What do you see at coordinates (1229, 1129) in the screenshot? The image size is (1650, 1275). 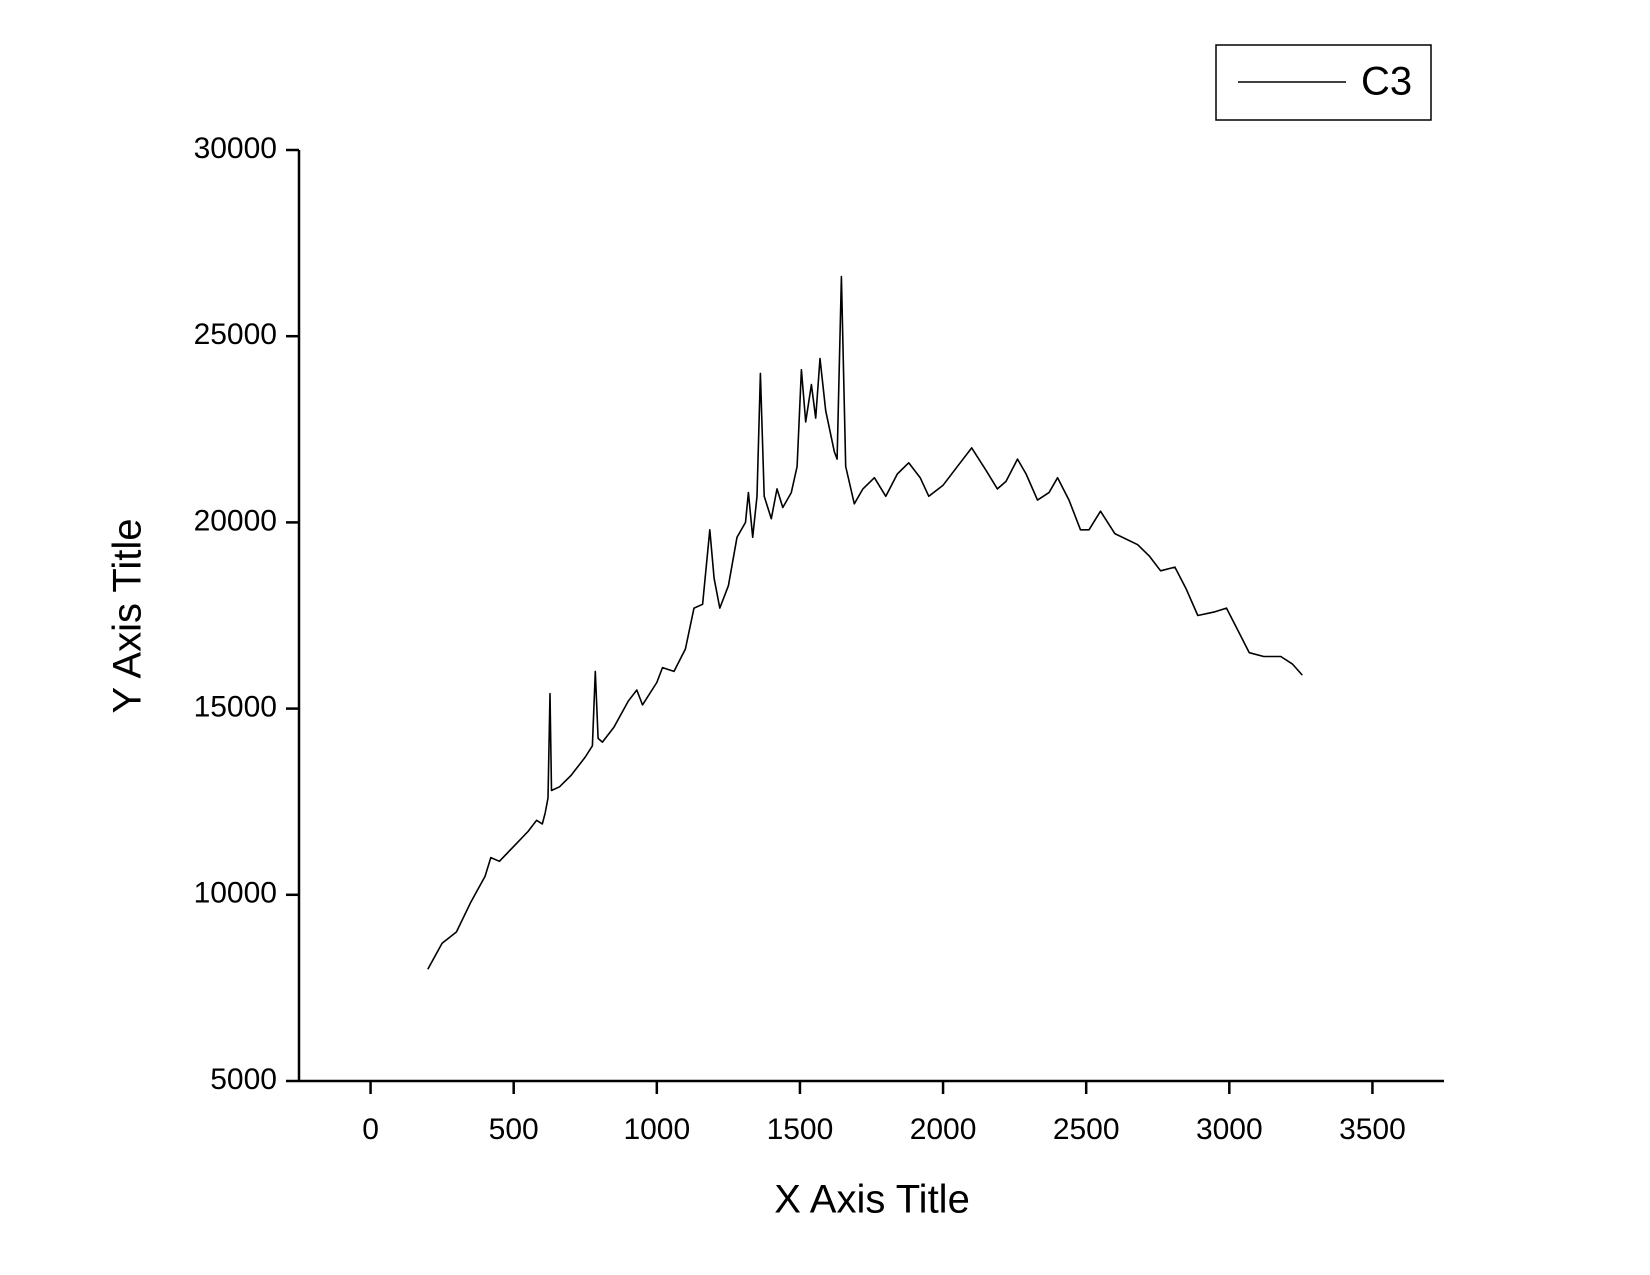 I see `x-tick-label: 3000` at bounding box center [1229, 1129].